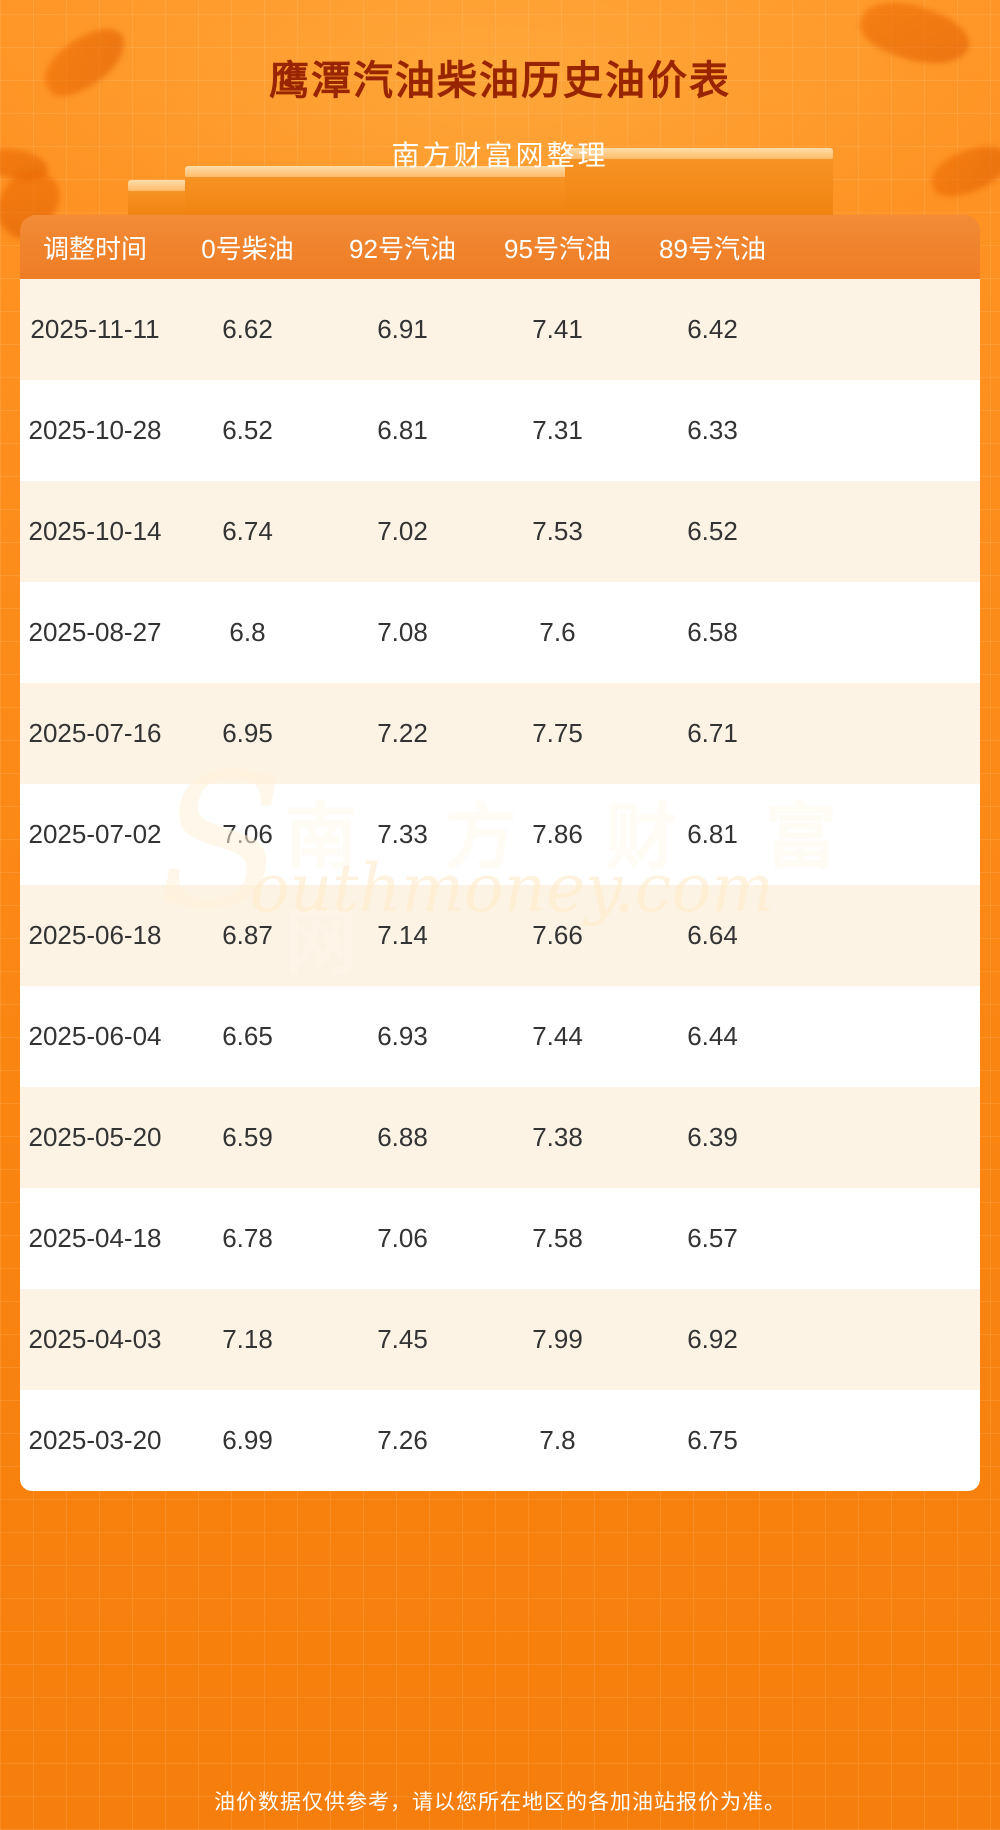 Image resolution: width=1000 pixels, height=1830 pixels. I want to click on price-gas-92: 6.88, so click(402, 1137).